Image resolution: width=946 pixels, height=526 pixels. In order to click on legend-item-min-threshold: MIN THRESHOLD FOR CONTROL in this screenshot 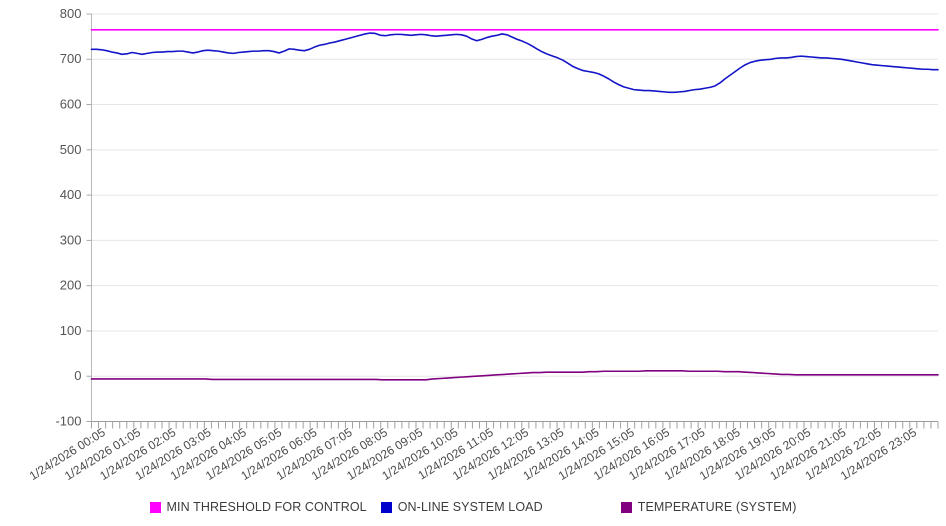, I will do `click(258, 507)`.